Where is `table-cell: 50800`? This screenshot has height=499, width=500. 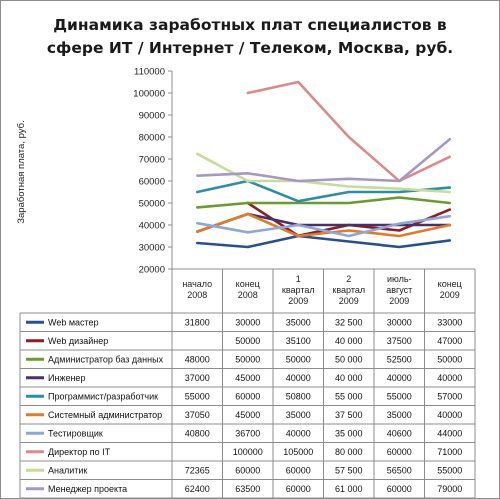
table-cell: 50800 is located at coordinates (298, 396).